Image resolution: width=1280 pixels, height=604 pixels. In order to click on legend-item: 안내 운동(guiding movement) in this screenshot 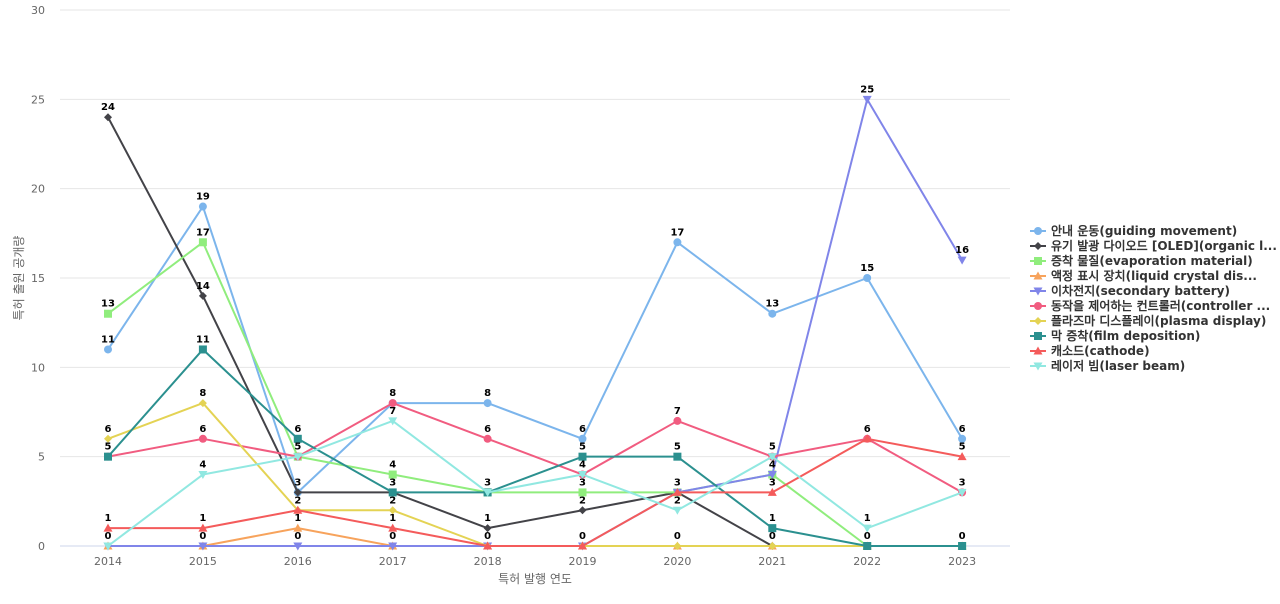, I will do `click(1133, 230)`.